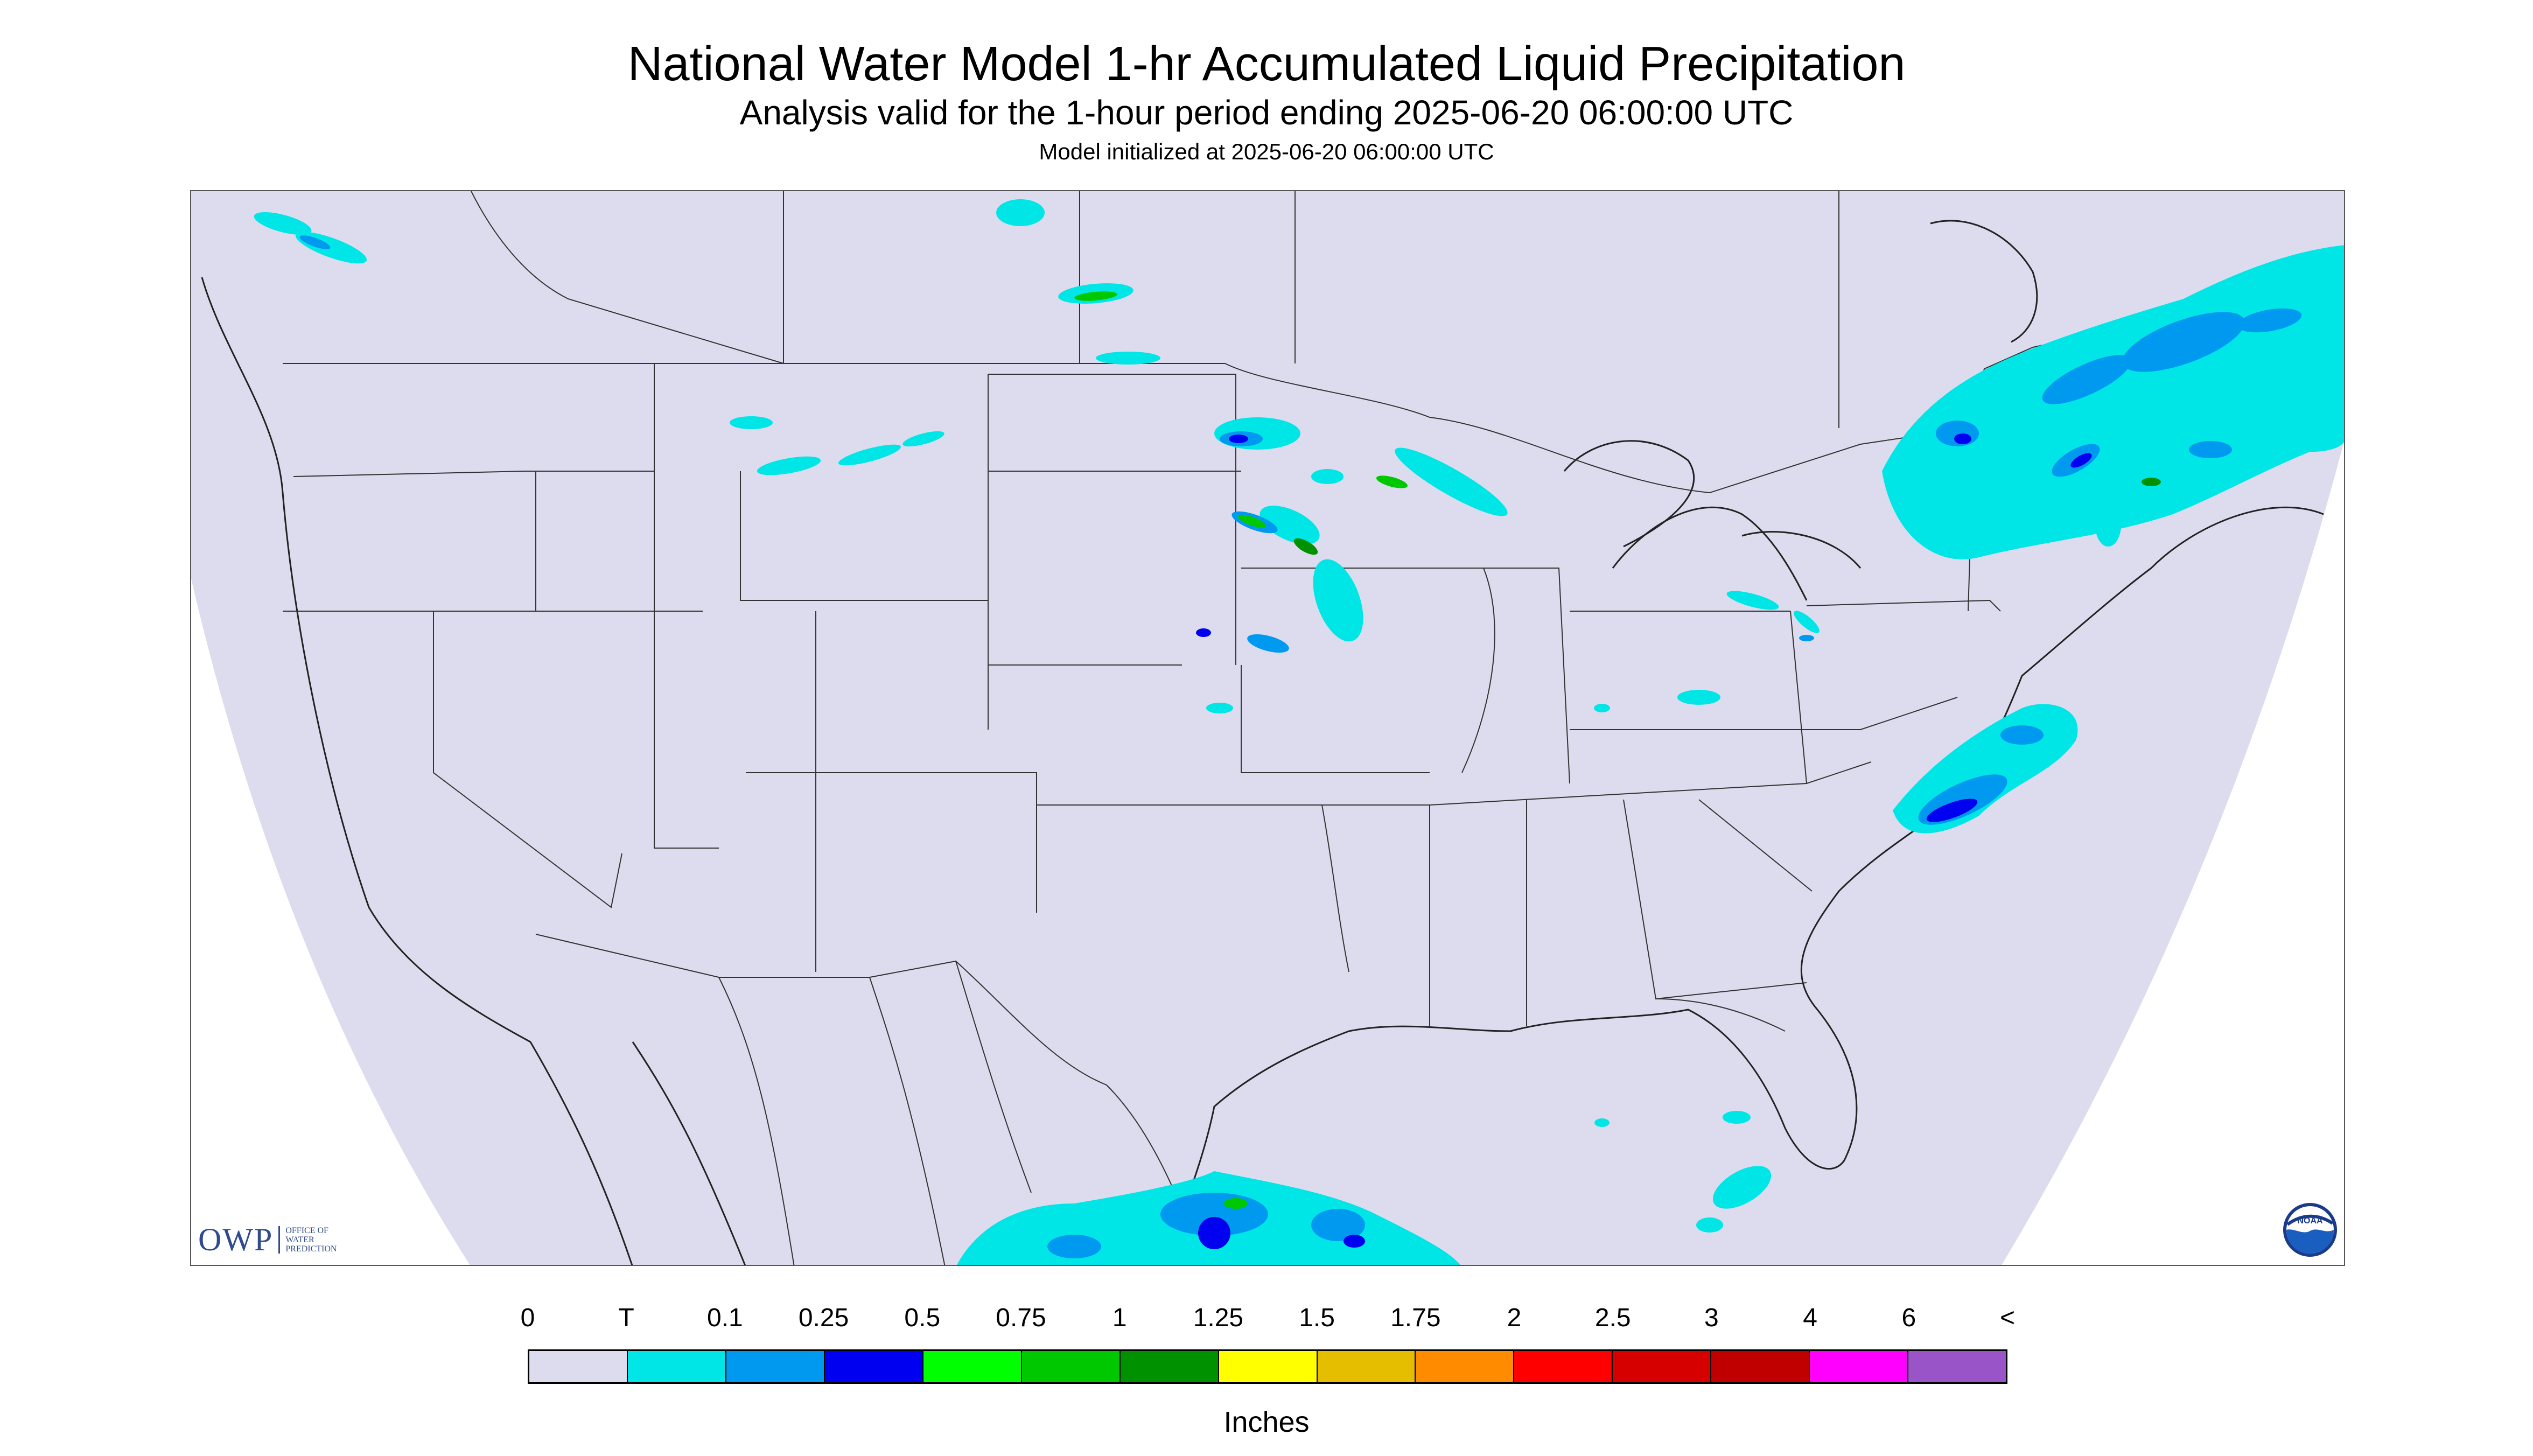 This screenshot has width=2533, height=1456. I want to click on colorbar-tick-label: 6, so click(1909, 1318).